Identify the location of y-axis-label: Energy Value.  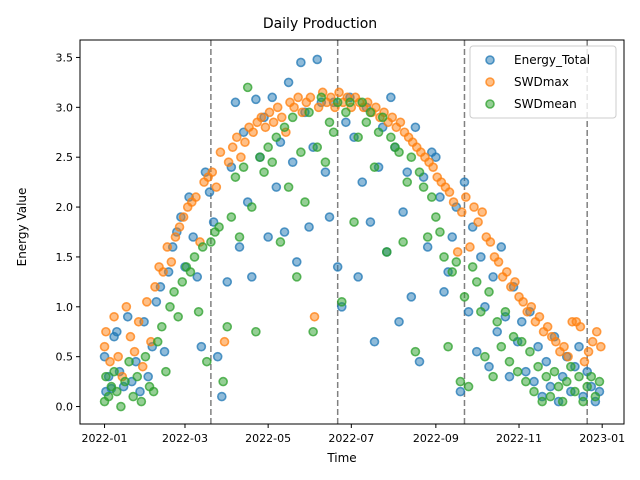
(22, 227).